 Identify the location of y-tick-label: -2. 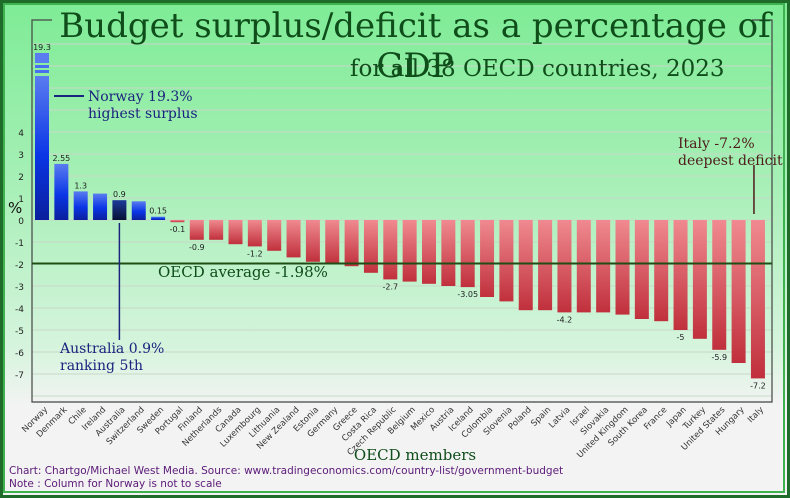
(19, 266).